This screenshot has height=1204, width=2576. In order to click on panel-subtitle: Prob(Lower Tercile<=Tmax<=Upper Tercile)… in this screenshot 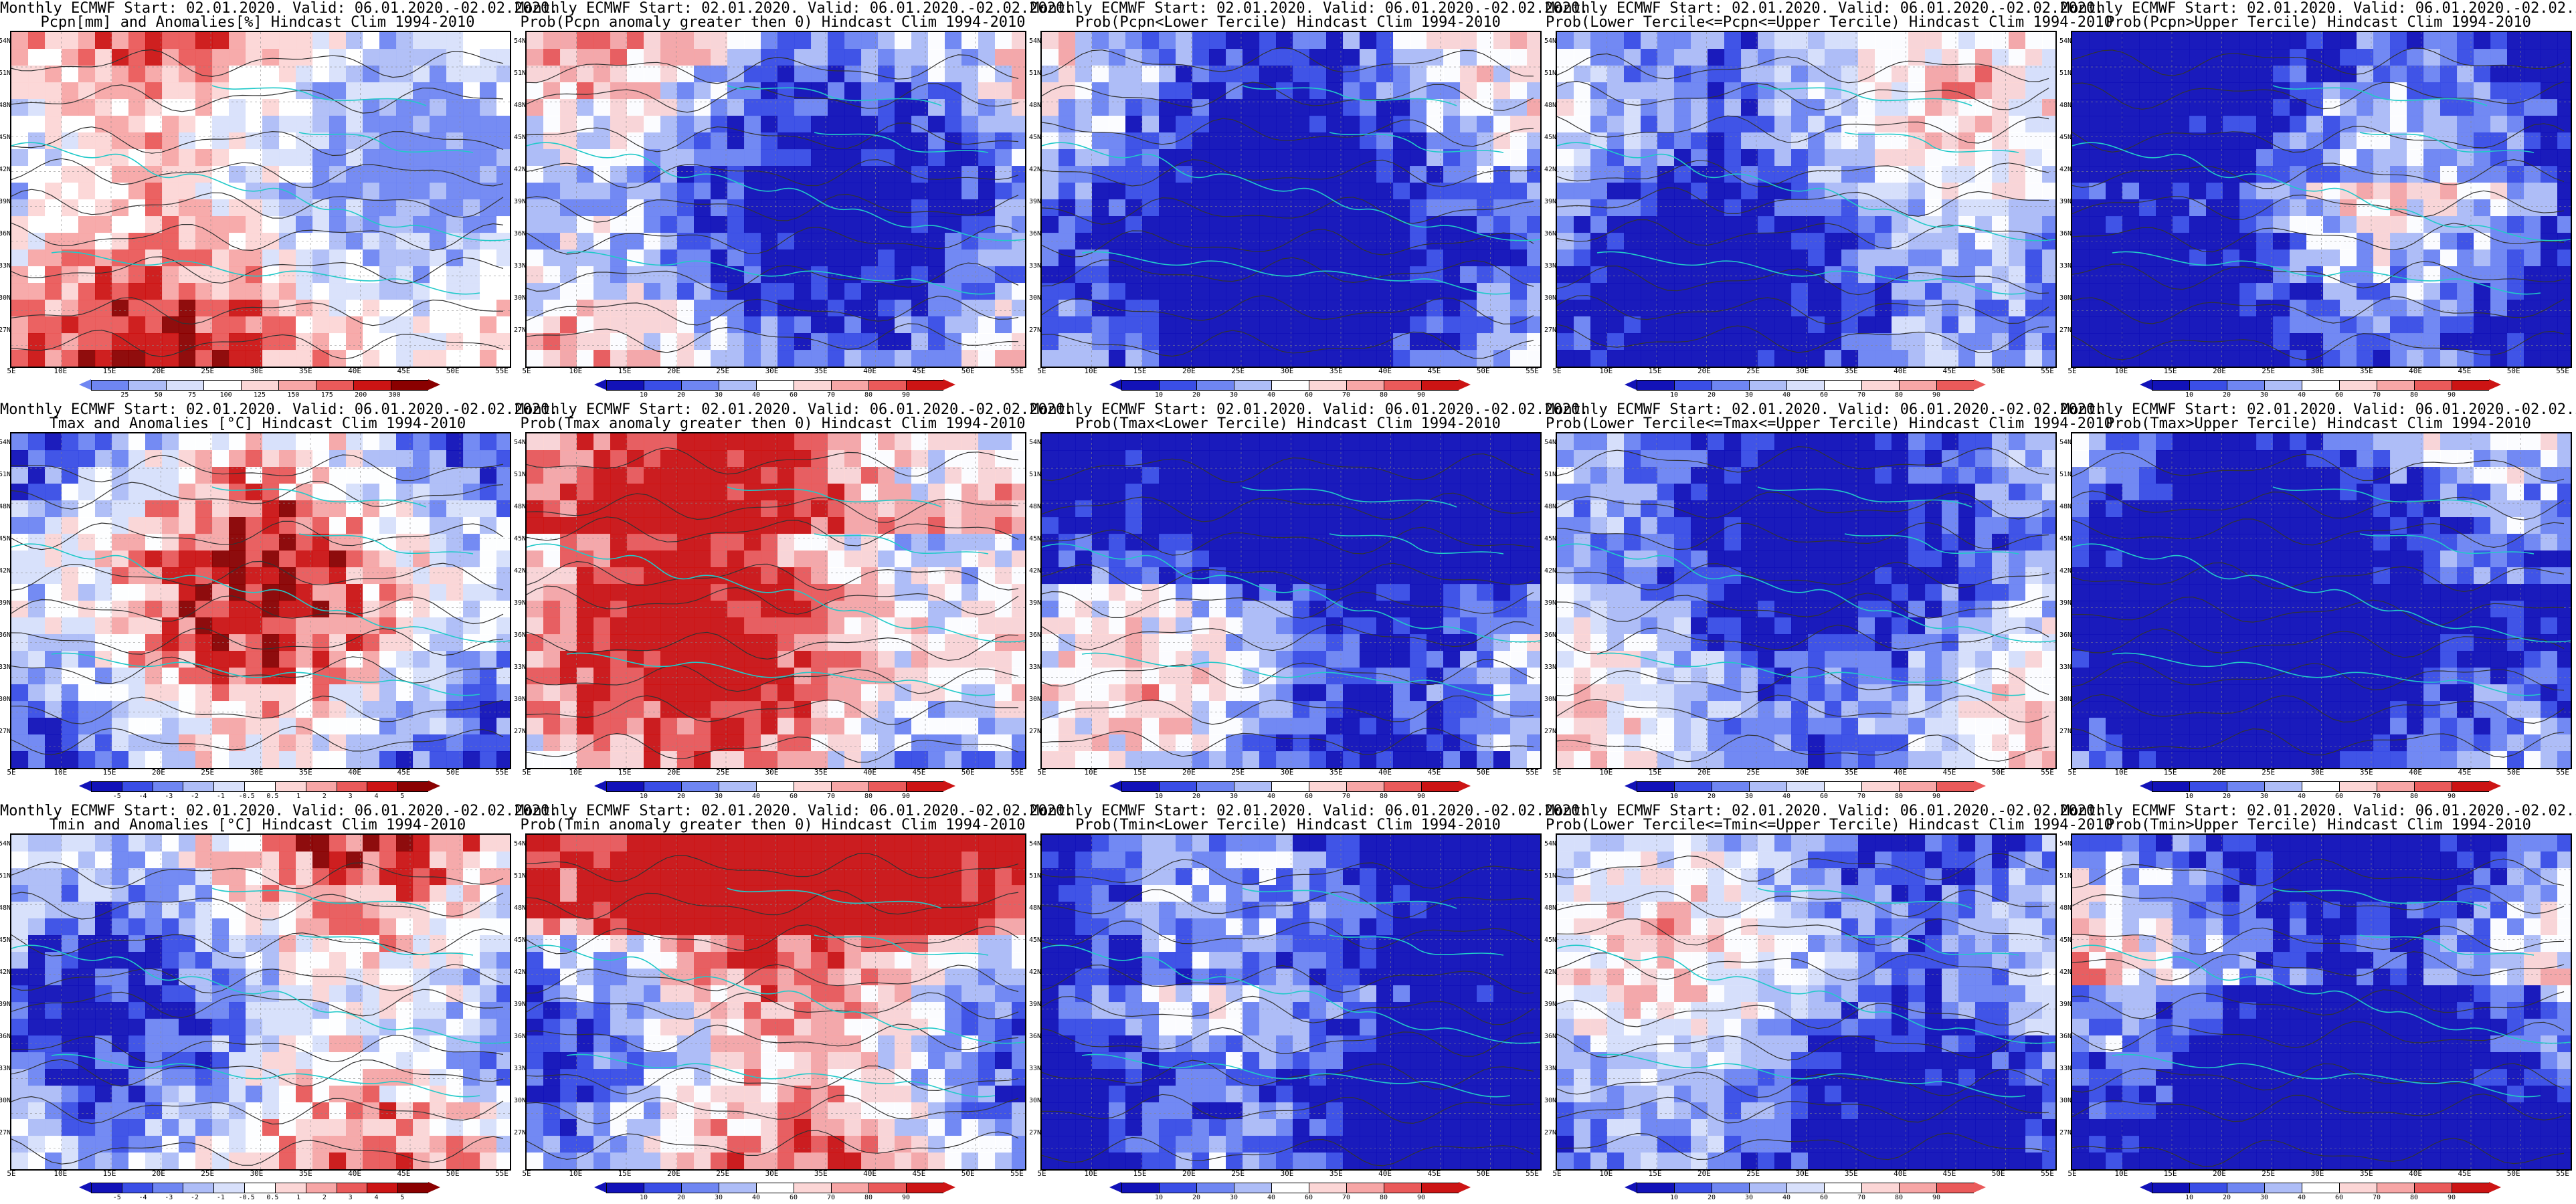, I will do `click(1829, 423)`.